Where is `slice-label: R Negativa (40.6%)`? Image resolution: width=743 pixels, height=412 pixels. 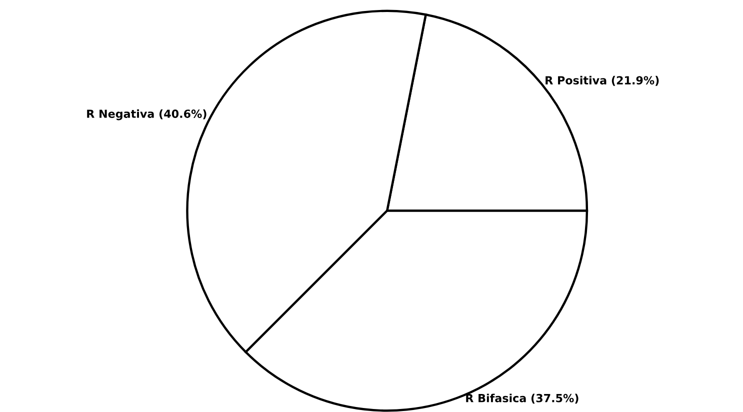
slice-label: R Negativa (40.6%) is located at coordinates (146, 114).